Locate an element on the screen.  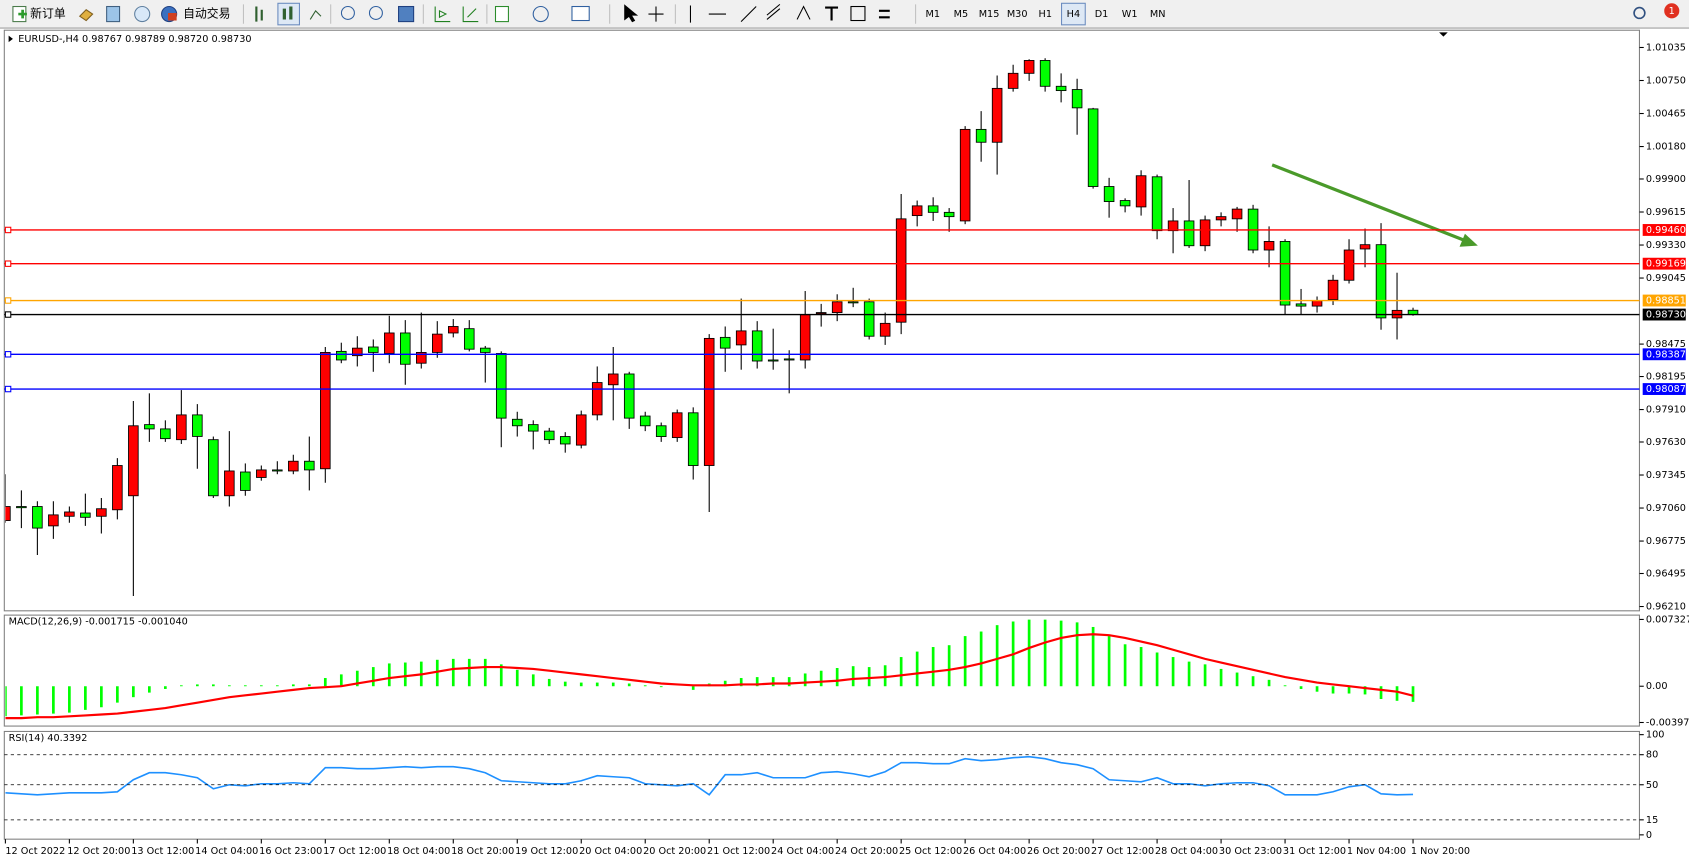
arrow-line is located at coordinates (1369, 203).